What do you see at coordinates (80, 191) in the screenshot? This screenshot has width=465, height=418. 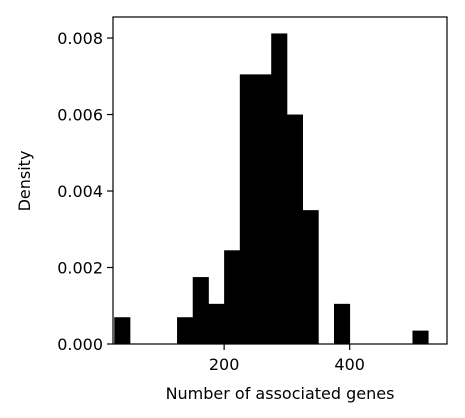 I see `y-tick-label: 0.004` at bounding box center [80, 191].